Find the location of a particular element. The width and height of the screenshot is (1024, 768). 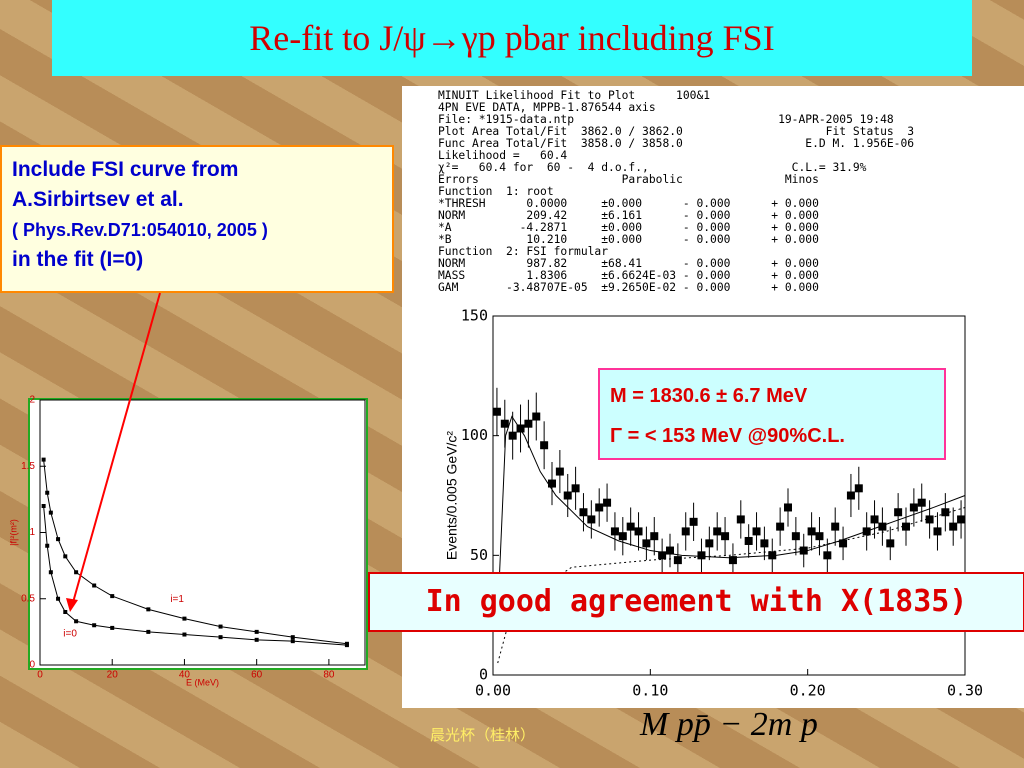

fit-line: Likelihood = 60.4 is located at coordinates (503, 155).